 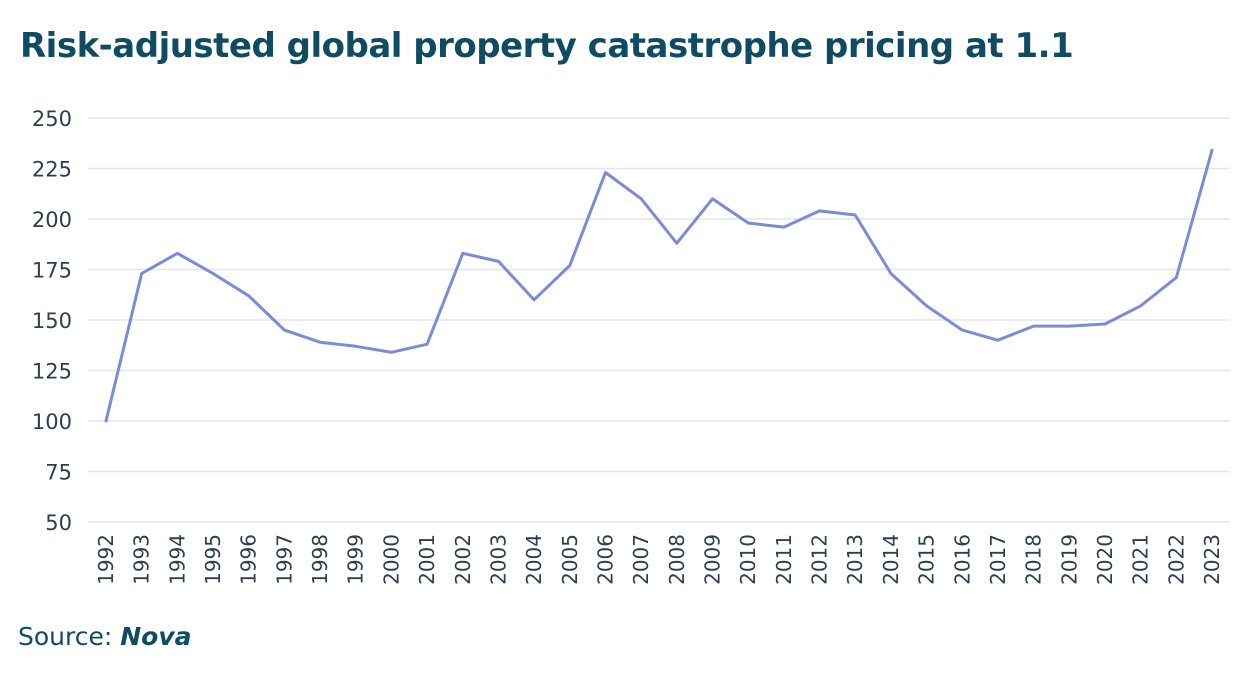 I want to click on x-tick-label-2004: 2004, so click(x=534, y=559).